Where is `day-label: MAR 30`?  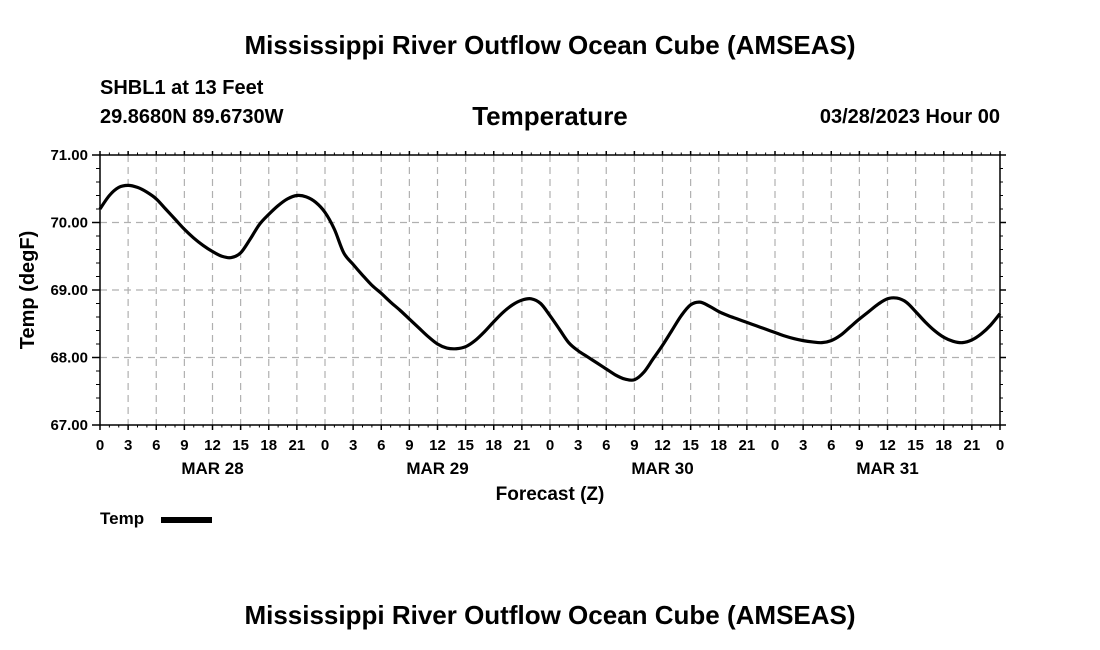 day-label: MAR 30 is located at coordinates (662, 468).